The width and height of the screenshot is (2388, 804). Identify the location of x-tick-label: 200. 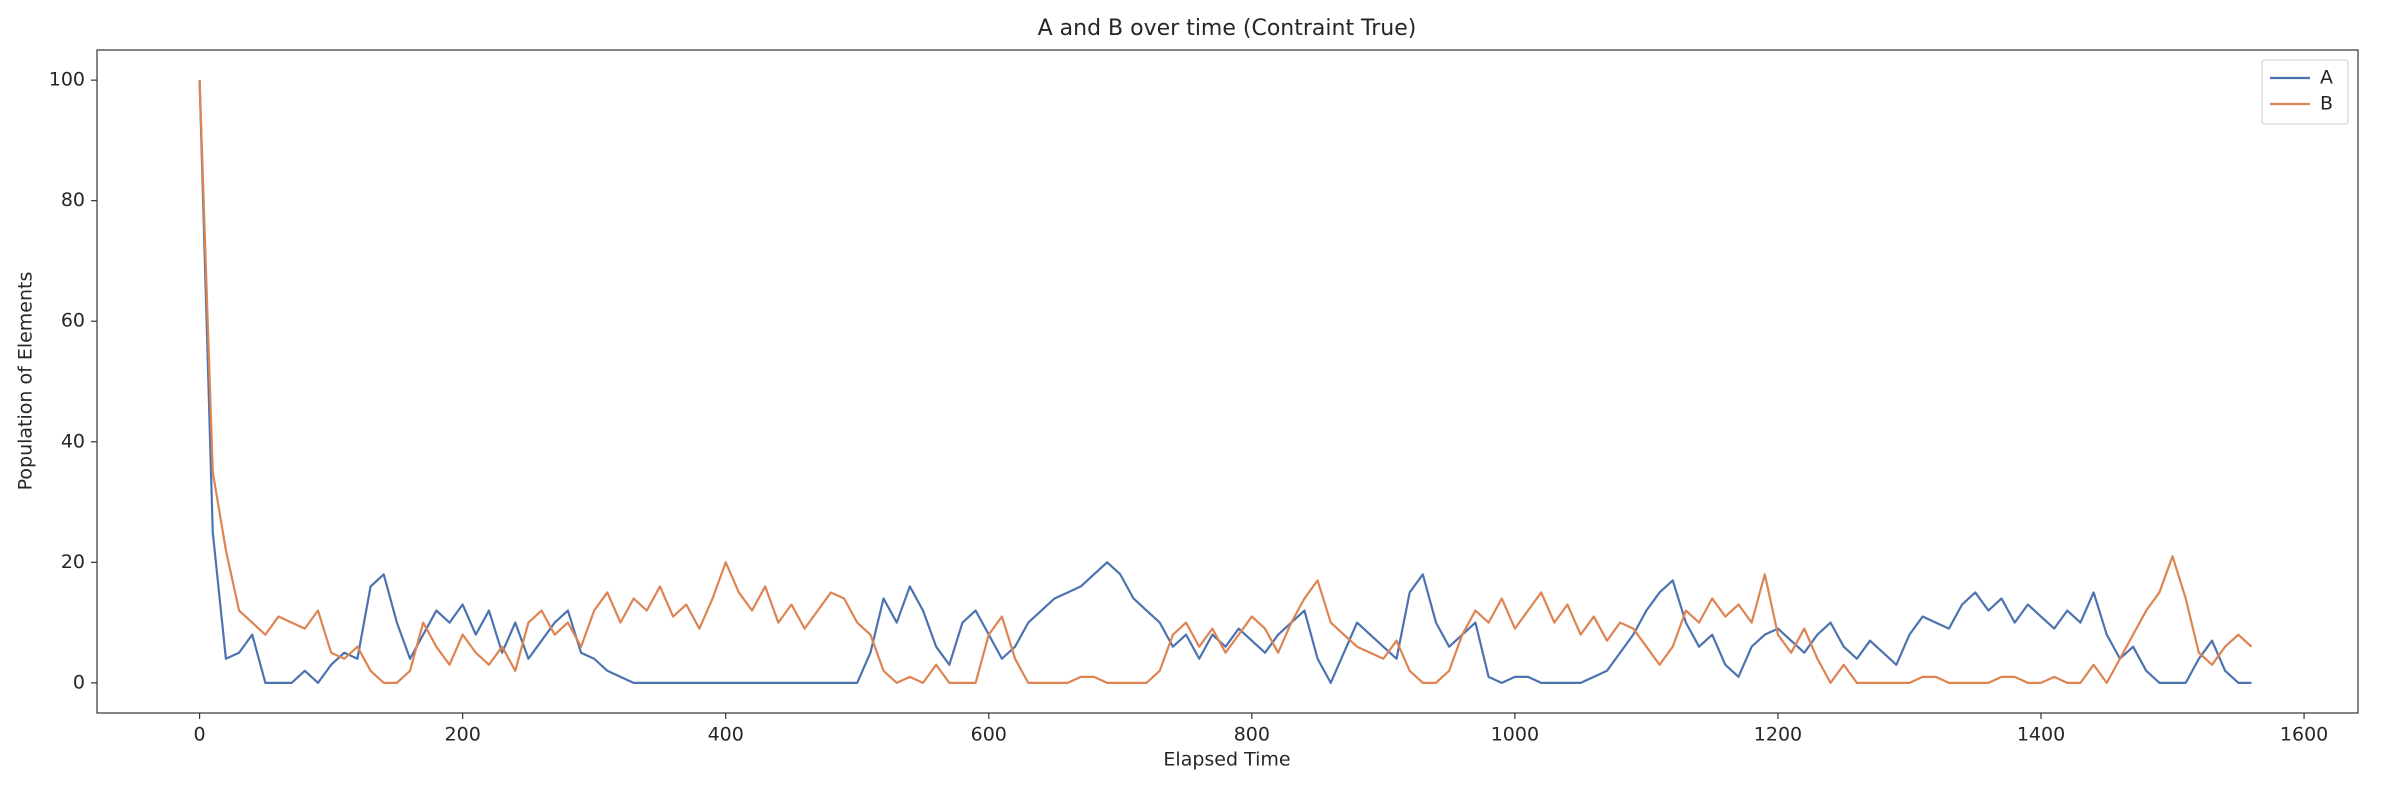
(463, 735).